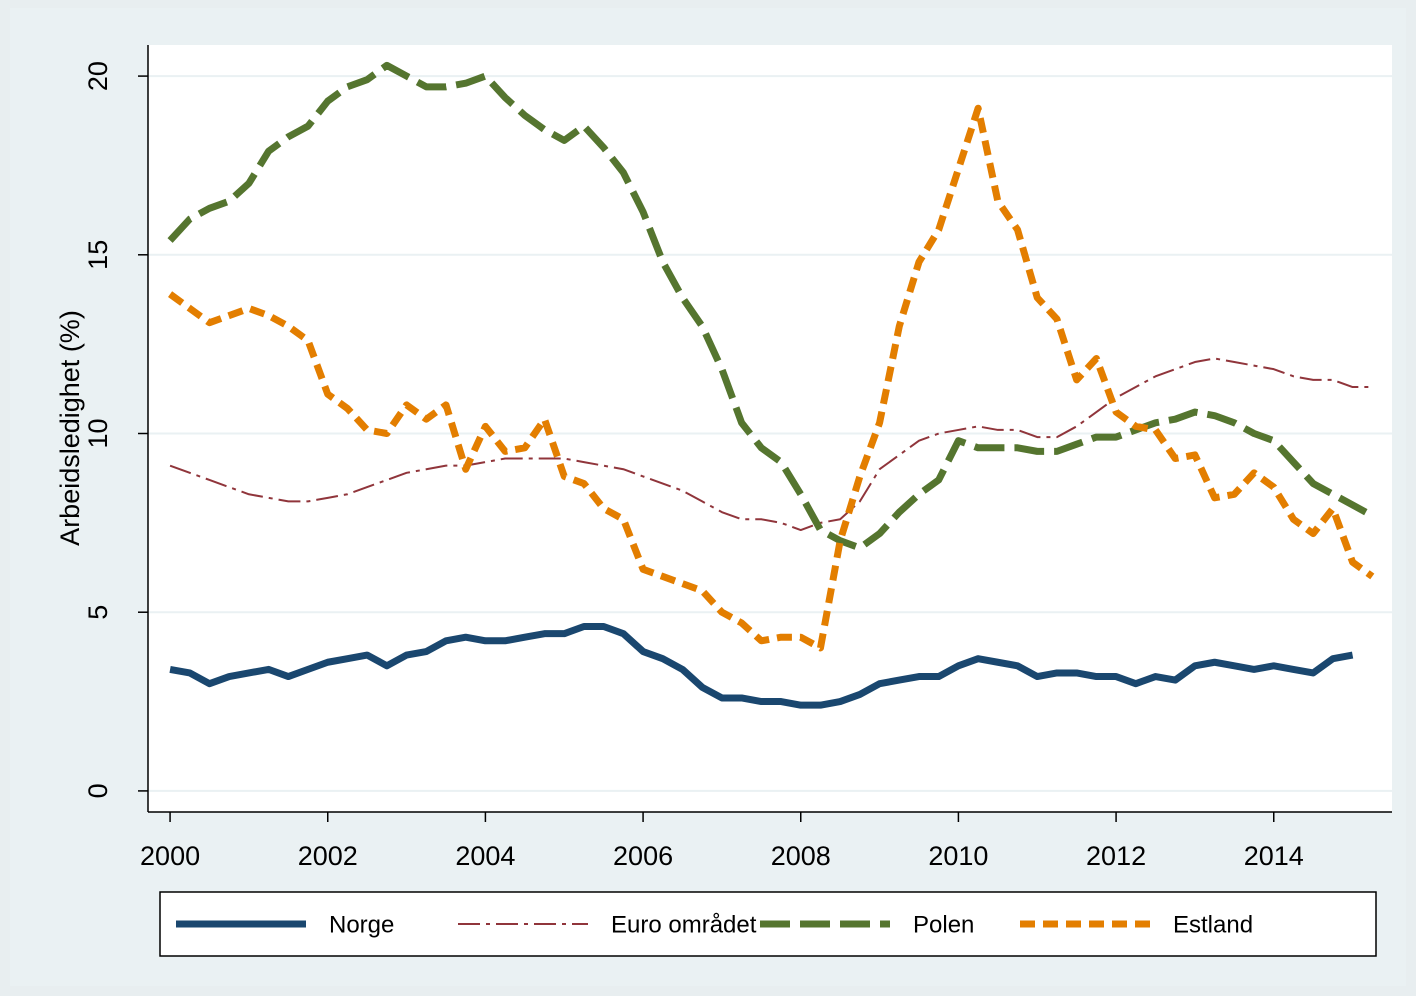 The image size is (1416, 996). I want to click on legend-label: Estland, so click(1213, 924).